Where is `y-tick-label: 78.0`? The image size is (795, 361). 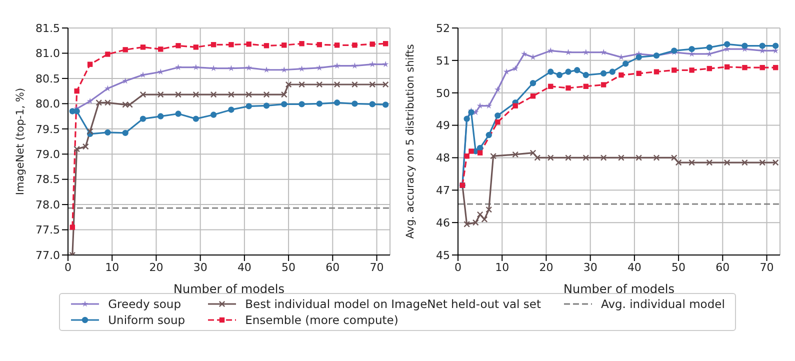
y-tick-label: 78.0 is located at coordinates (48, 205).